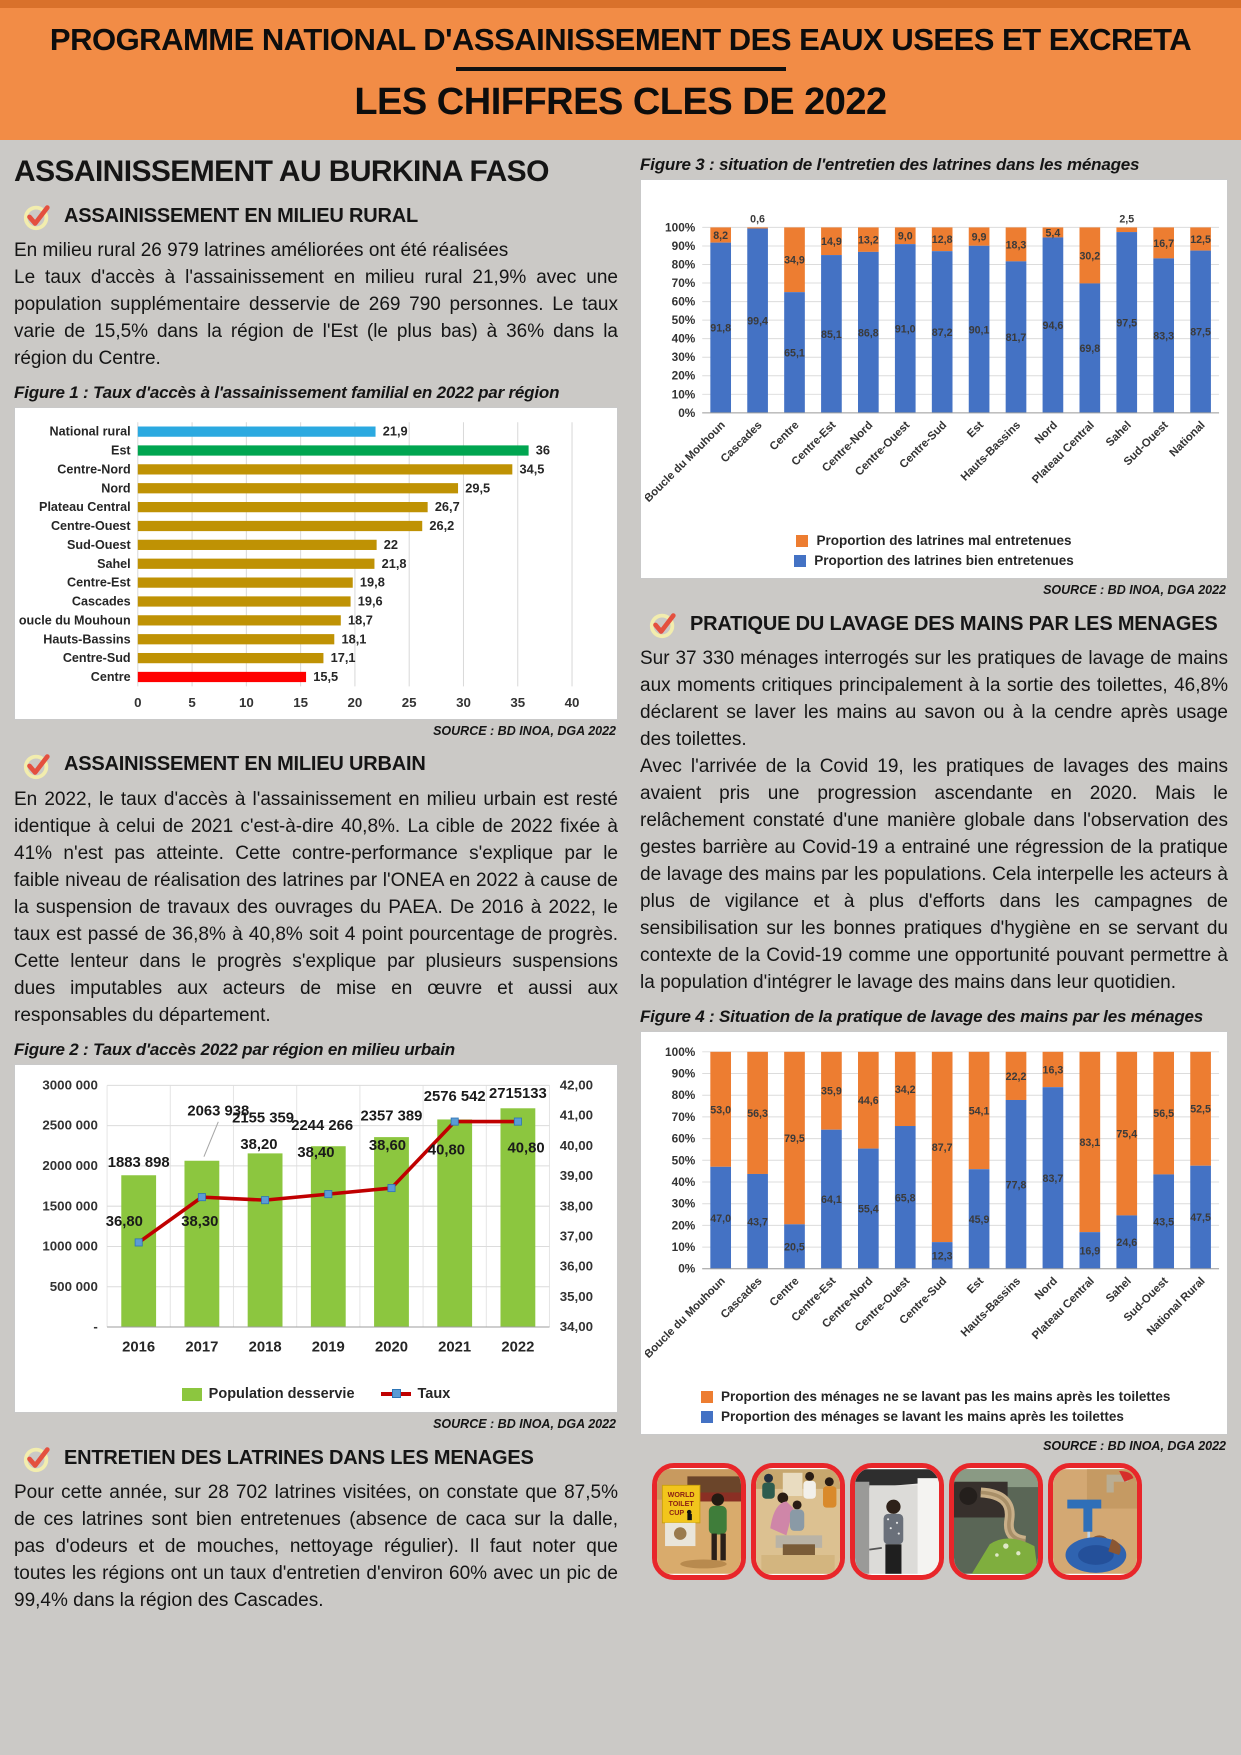  I want to click on svg-text: 53,0, so click(720, 1110).